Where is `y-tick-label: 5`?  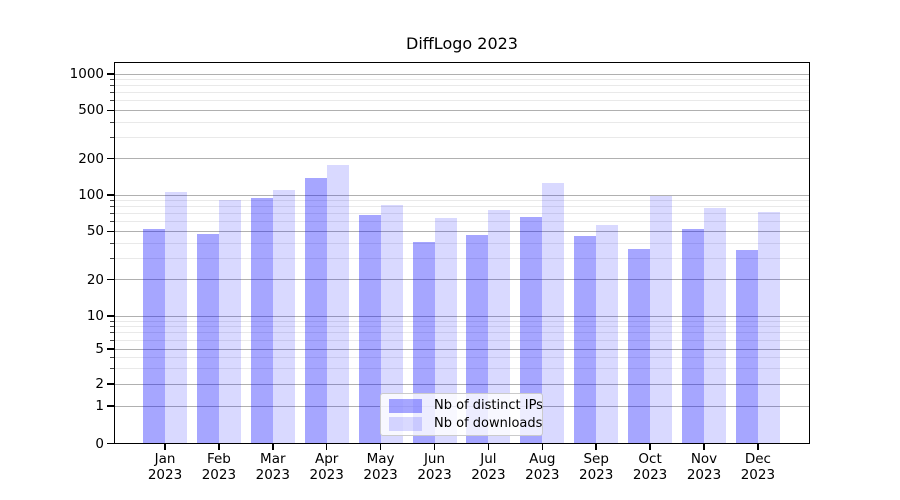
y-tick-label: 5 is located at coordinates (99, 349).